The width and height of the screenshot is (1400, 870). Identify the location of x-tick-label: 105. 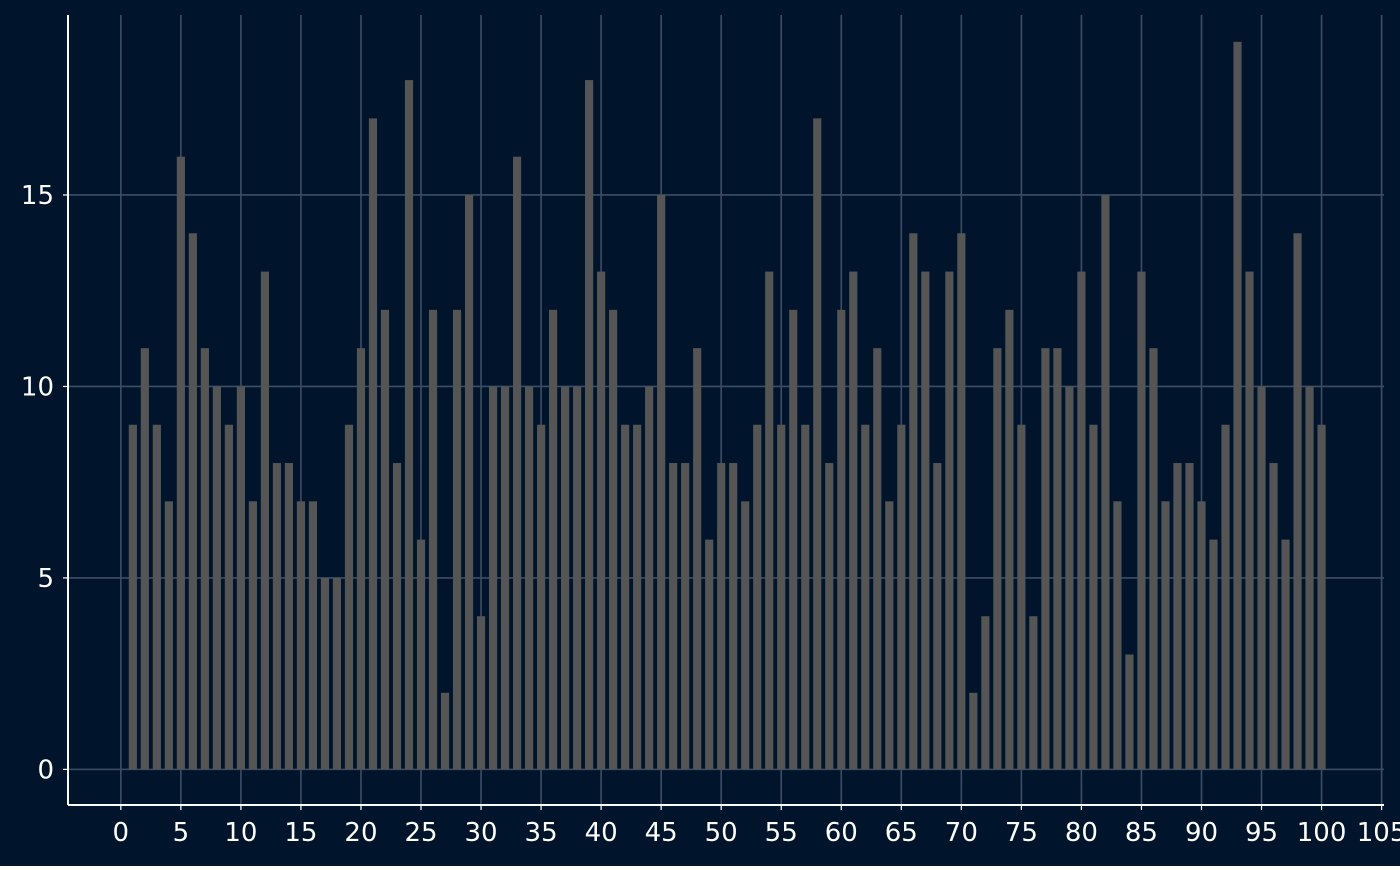
(1378, 833).